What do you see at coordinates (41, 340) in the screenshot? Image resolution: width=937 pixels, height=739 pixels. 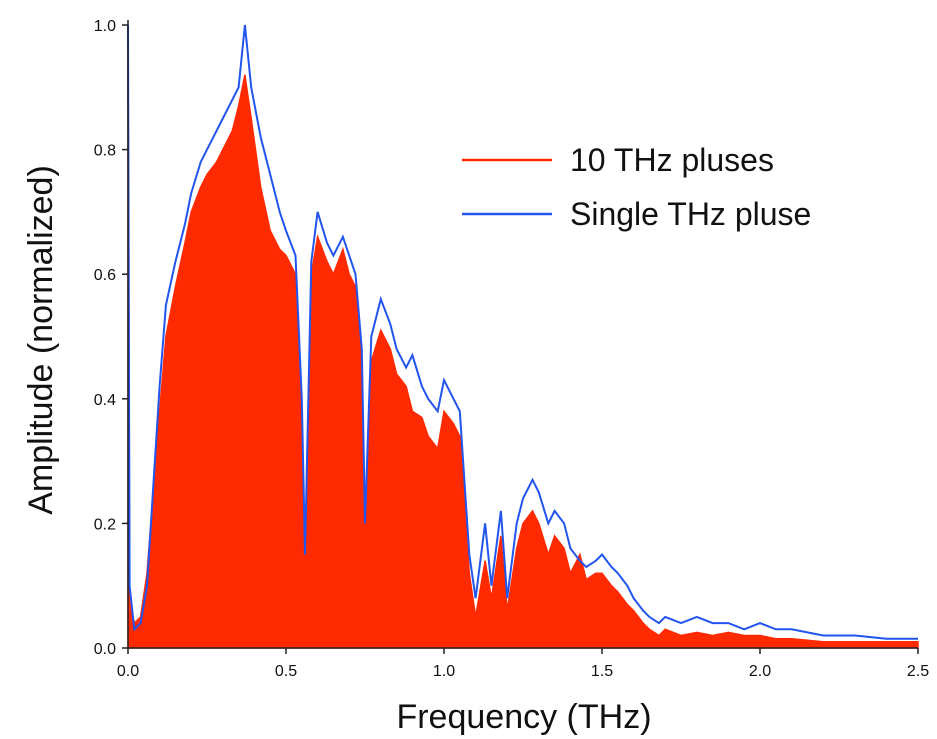 I see `y-axis-title: Amplitude (normalized)` at bounding box center [41, 340].